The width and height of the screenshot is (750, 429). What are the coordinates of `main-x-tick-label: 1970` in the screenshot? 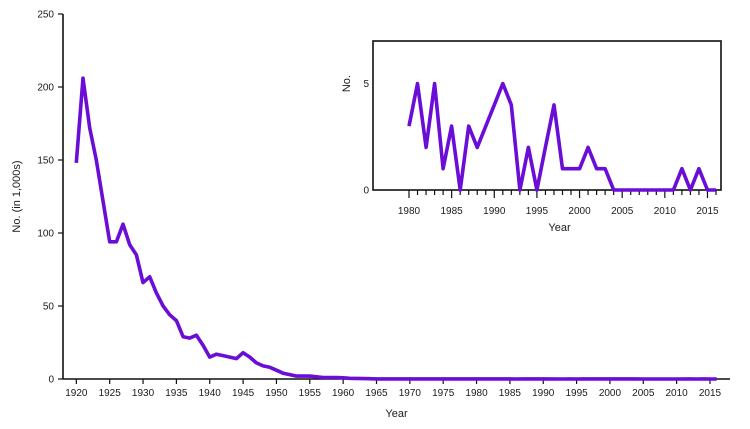 It's located at (410, 393).